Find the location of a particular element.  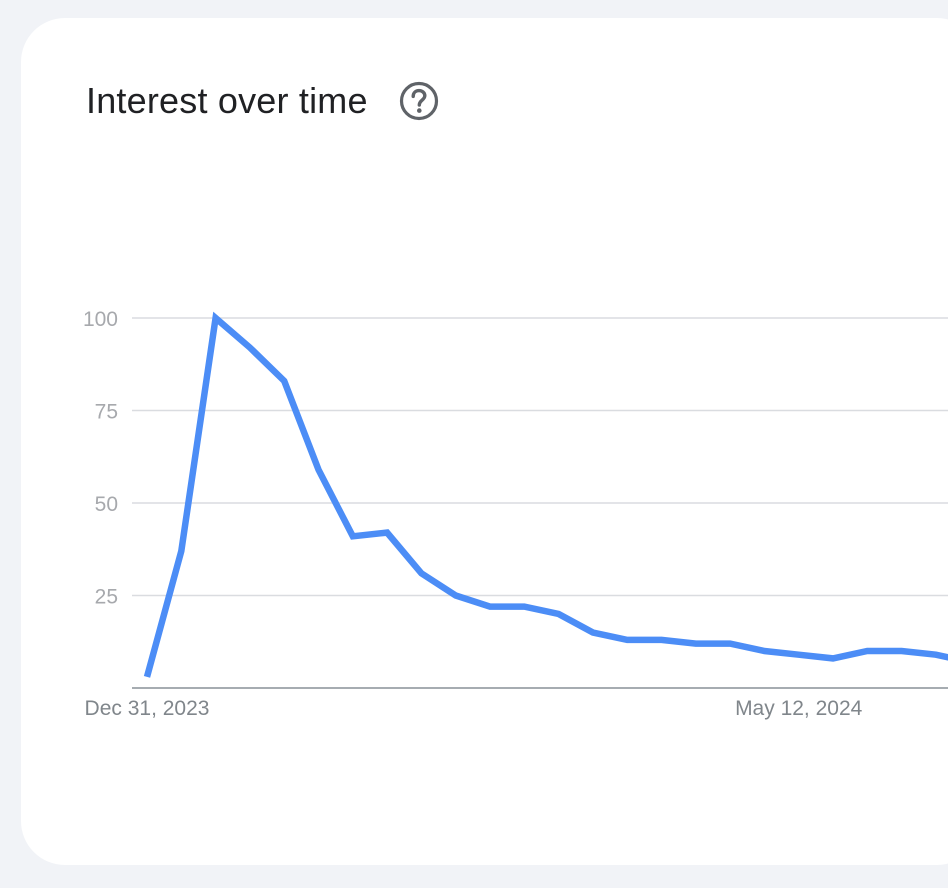

x-tick-label-1: May 12, 2024 is located at coordinates (799, 708).